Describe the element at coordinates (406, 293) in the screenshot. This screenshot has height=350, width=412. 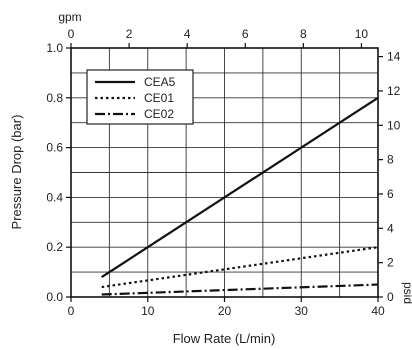
I see `y-right-axis-title: psid` at that location.